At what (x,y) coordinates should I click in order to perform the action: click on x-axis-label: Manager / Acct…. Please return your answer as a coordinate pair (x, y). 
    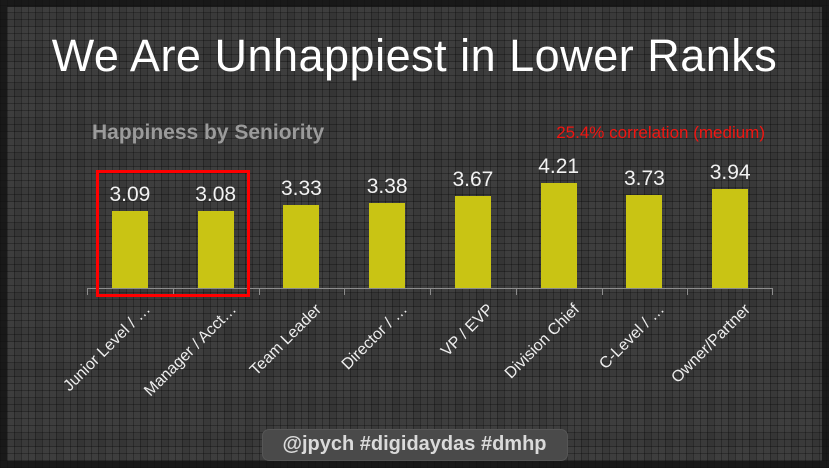
    Looking at the image, I should click on (190, 350).